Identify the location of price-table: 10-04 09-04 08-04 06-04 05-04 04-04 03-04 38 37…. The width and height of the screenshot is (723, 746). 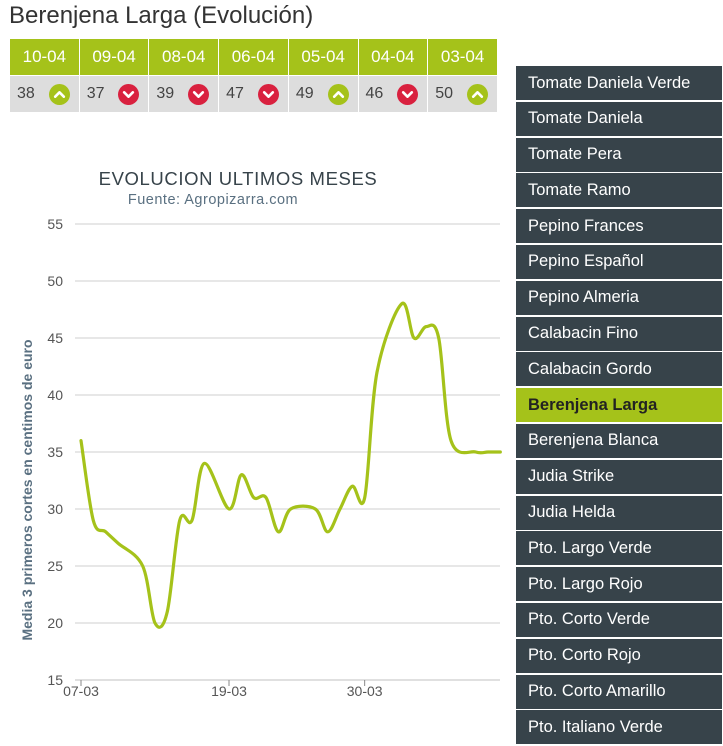
(253, 75).